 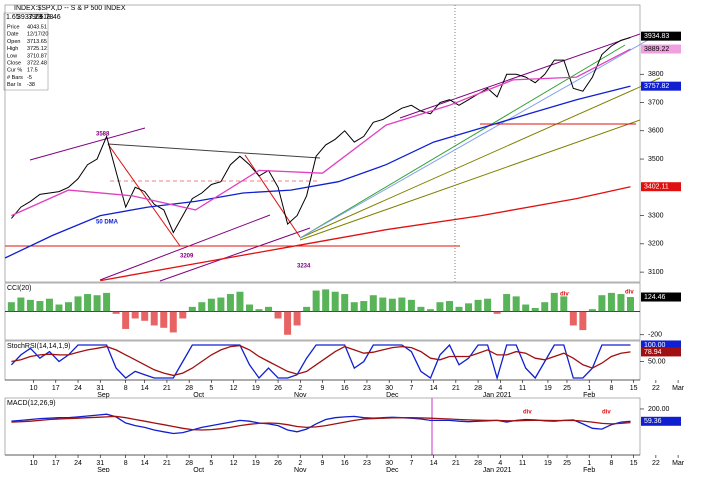 I want to click on x-month-label: Dec, so click(x=392, y=469).